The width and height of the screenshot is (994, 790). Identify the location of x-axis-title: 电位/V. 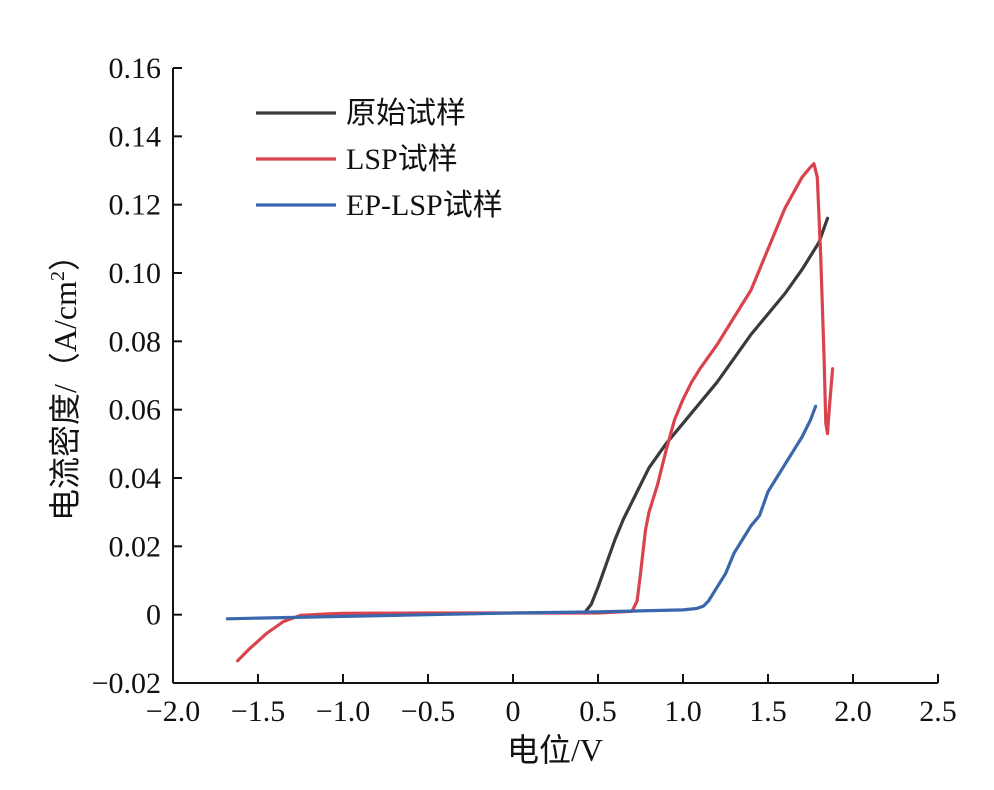
(555, 750).